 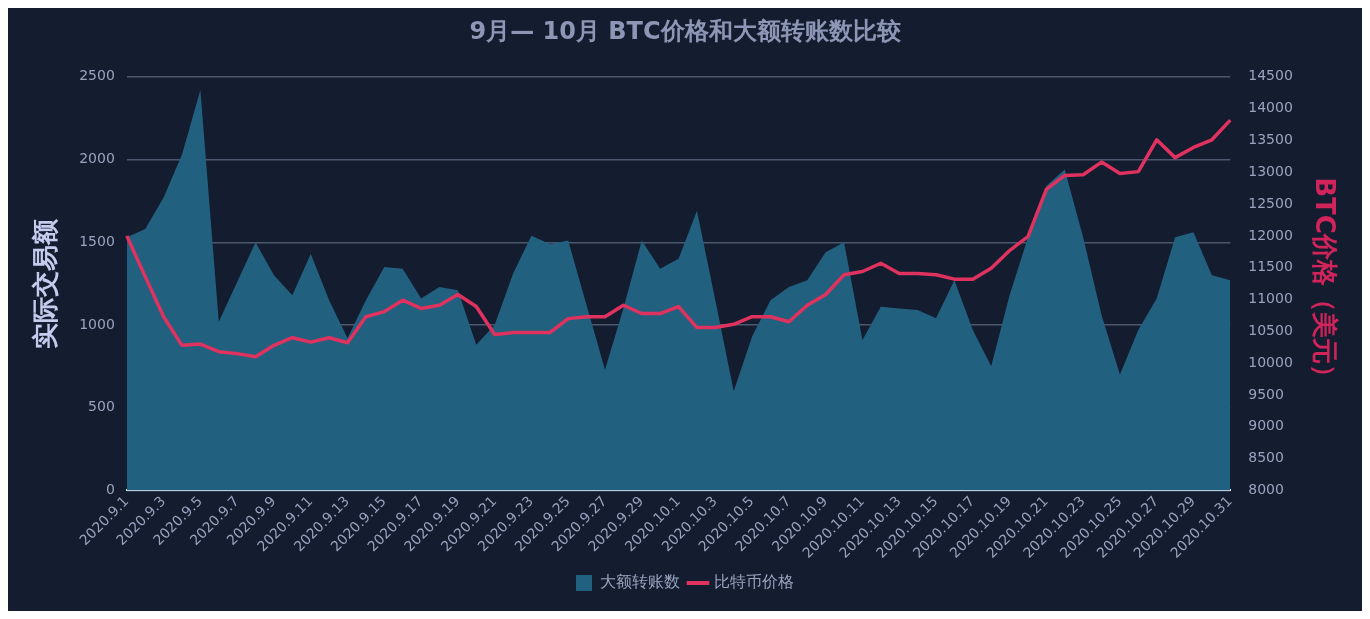 What do you see at coordinates (1270, 202) in the screenshot?
I see `y2-tick-label: 12500` at bounding box center [1270, 202].